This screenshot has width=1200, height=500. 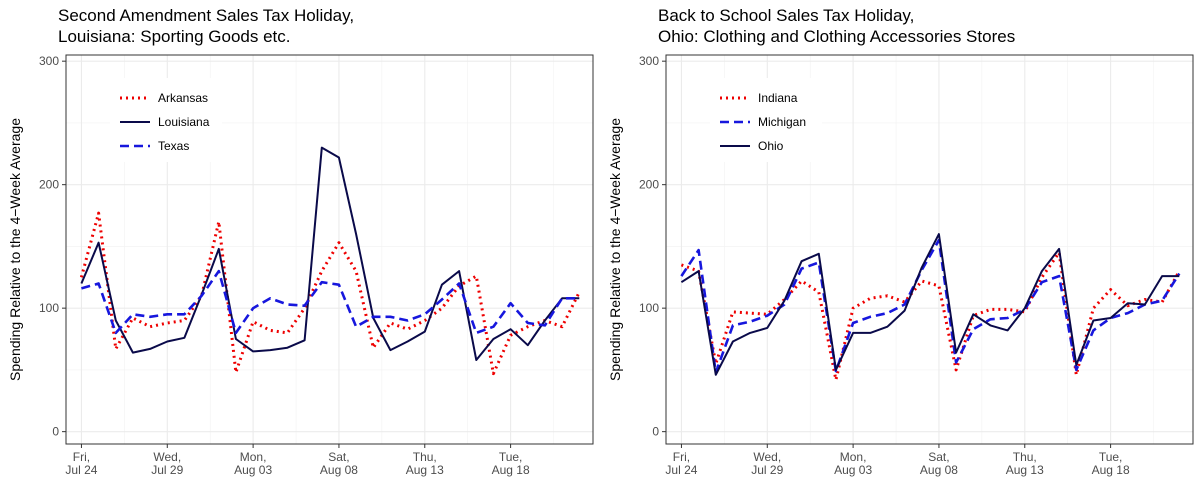 What do you see at coordinates (786, 15) in the screenshot?
I see `chart-title-line1: Back to School Sales Tax Holiday,` at bounding box center [786, 15].